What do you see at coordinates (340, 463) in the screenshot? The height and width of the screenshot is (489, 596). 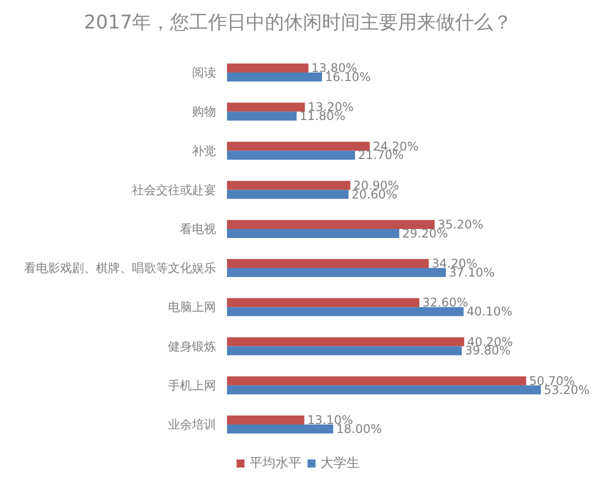 I see `legend-label: 大学生` at bounding box center [340, 463].